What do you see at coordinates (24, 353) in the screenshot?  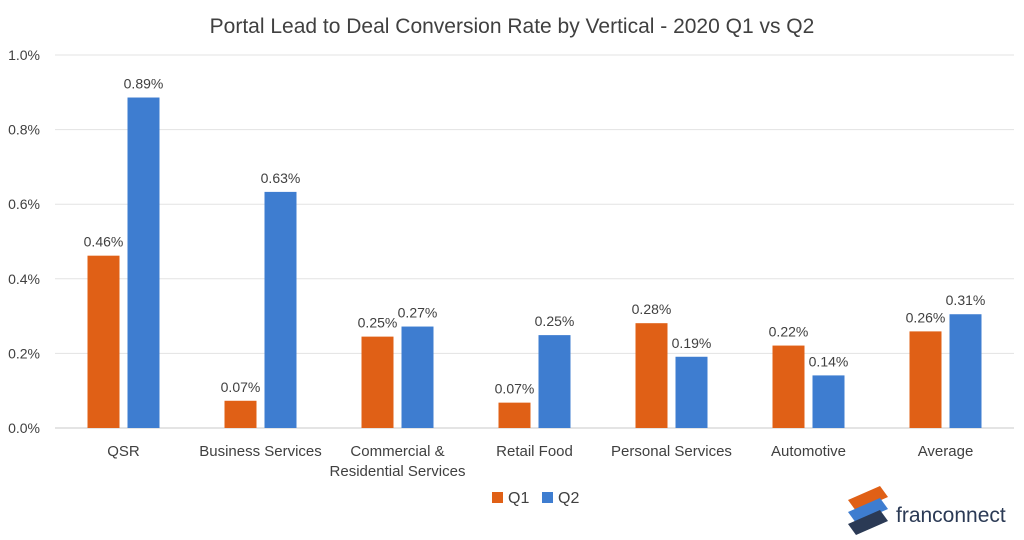 I see `y-tick-label: 0.2%` at bounding box center [24, 353].